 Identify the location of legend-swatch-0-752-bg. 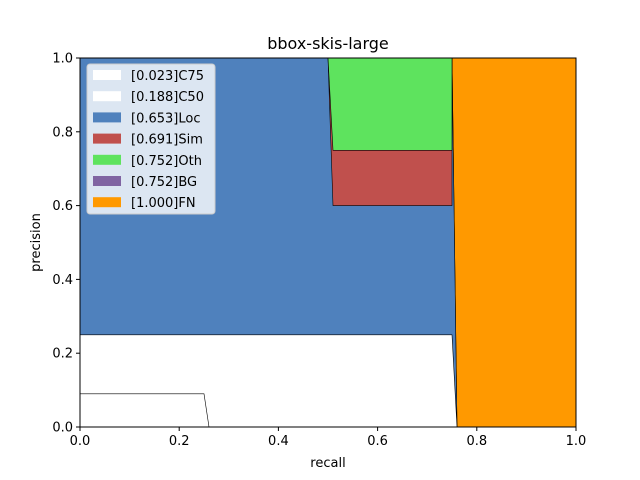
(107, 181).